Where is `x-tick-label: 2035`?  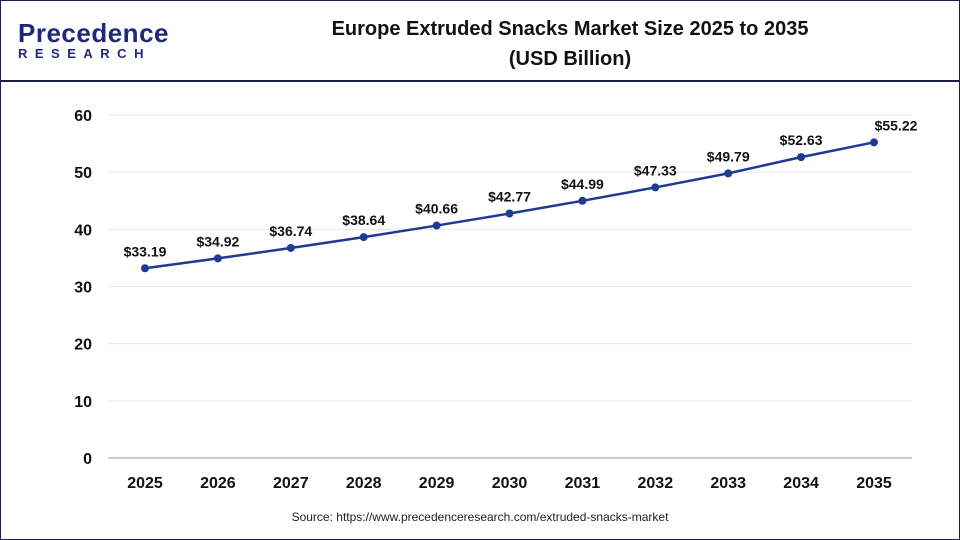 x-tick-label: 2035 is located at coordinates (874, 483).